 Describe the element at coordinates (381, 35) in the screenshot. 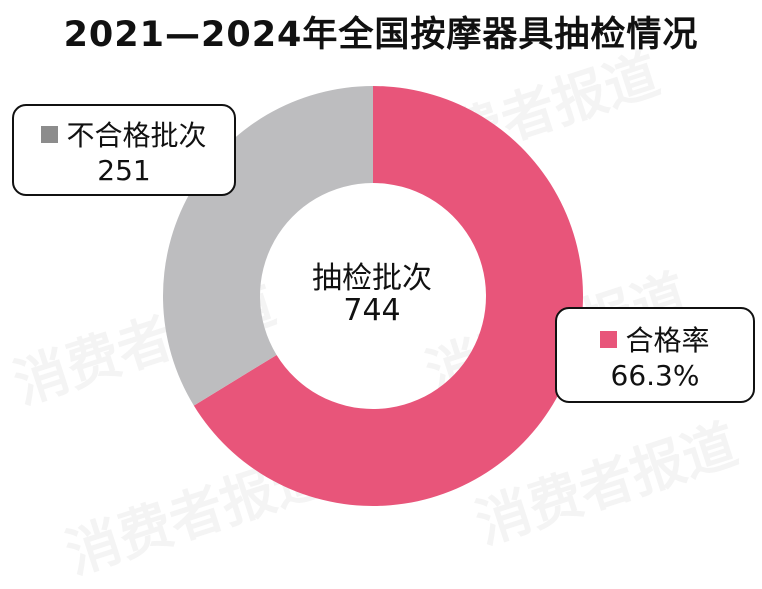

I see `chart-title: 2021—2024年全国按摩器具抽检情况` at that location.